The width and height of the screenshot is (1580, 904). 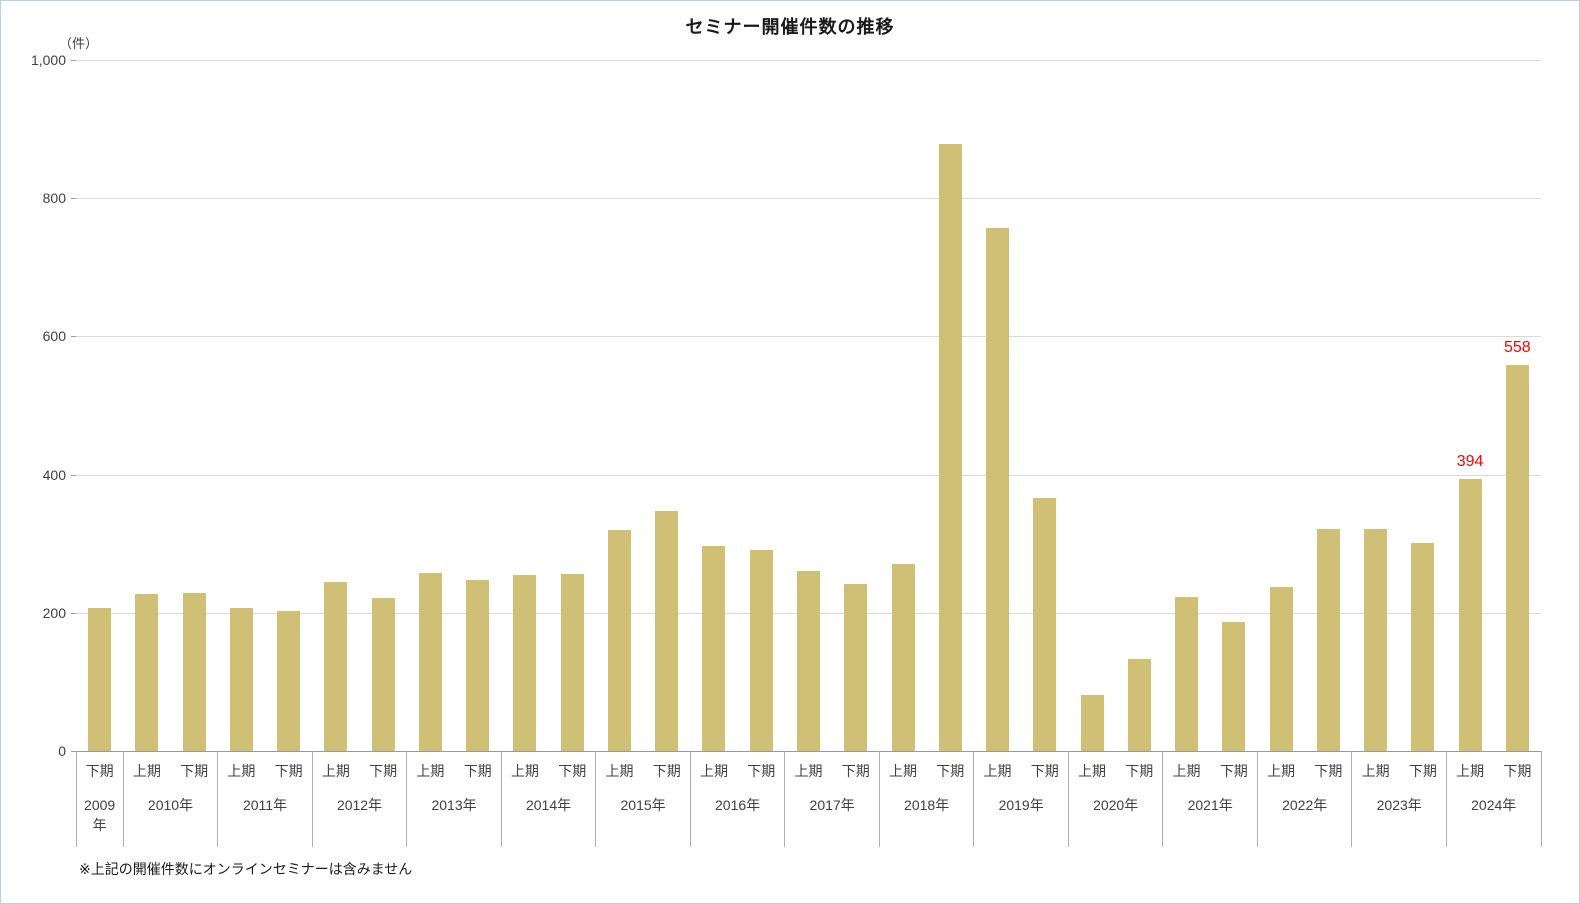 What do you see at coordinates (667, 630) in the screenshot?
I see `bar-2015年-下期` at bounding box center [667, 630].